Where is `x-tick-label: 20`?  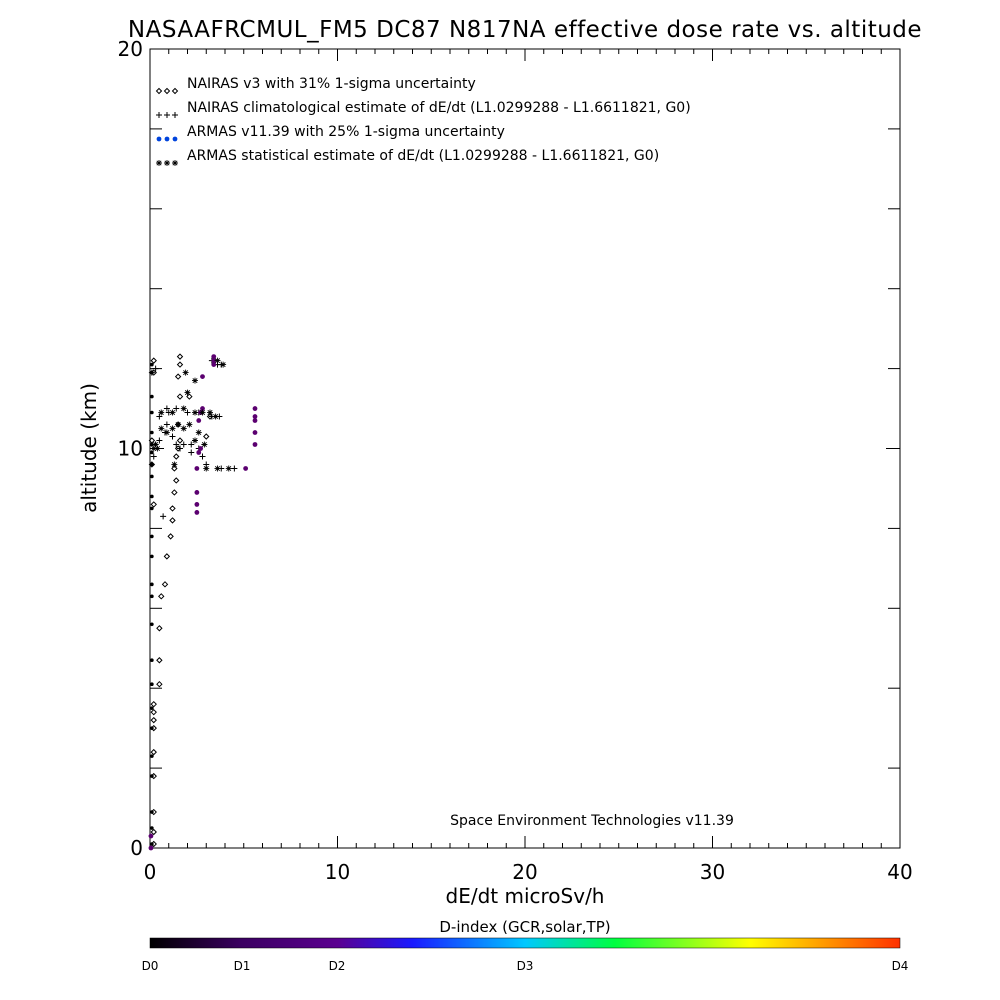
x-tick-label: 20 is located at coordinates (524, 872).